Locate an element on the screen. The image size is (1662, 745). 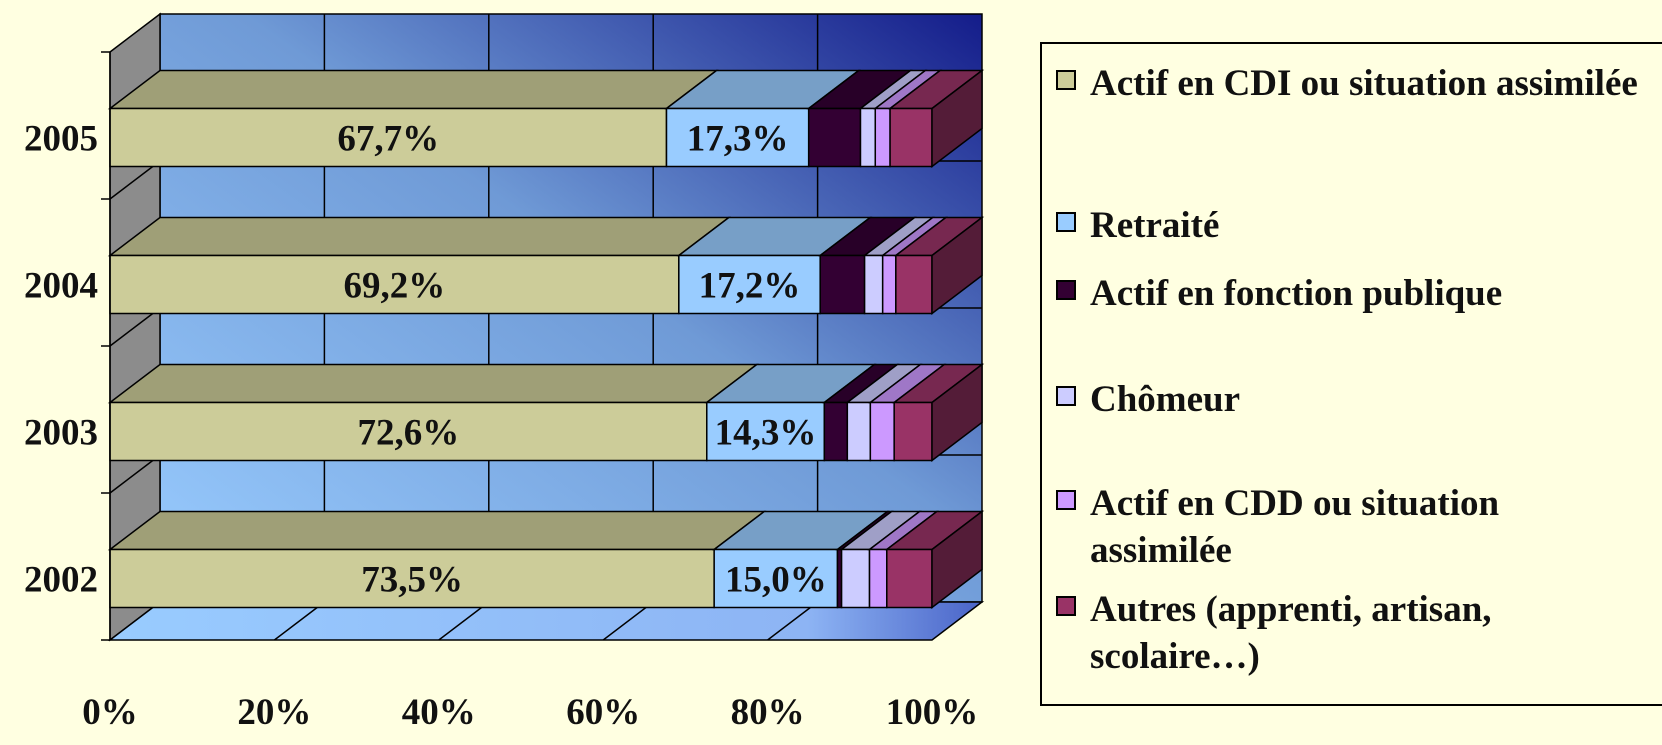
bar-2004-retraite is located at coordinates (749, 284).